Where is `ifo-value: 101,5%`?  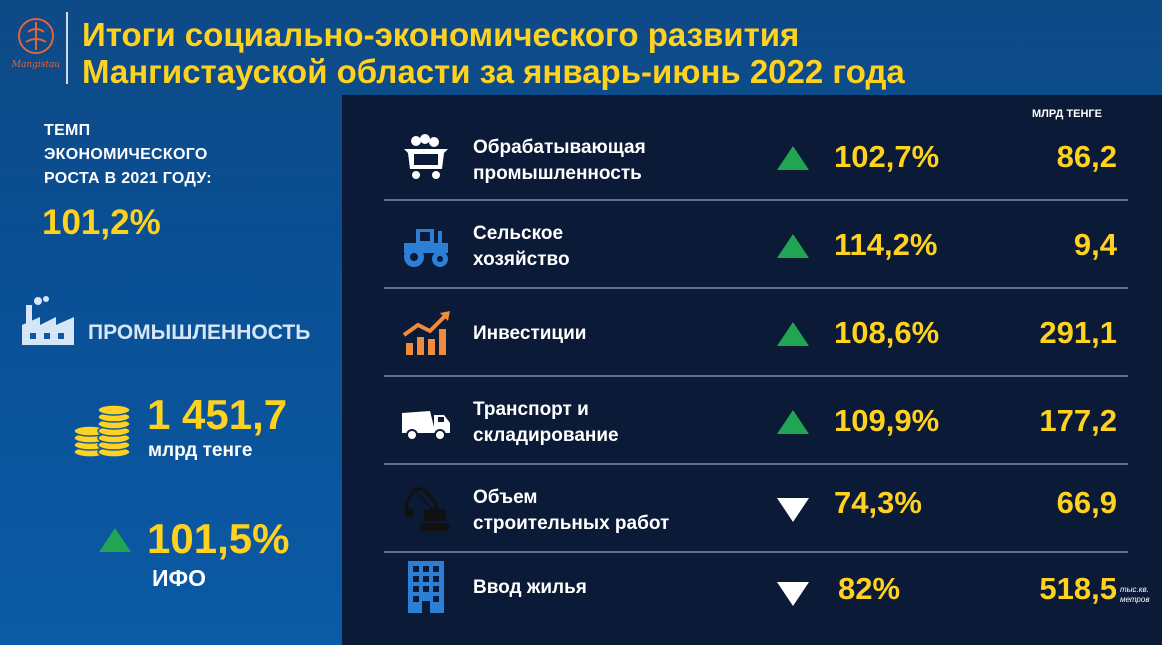
ifo-value: 101,5% is located at coordinates (218, 538).